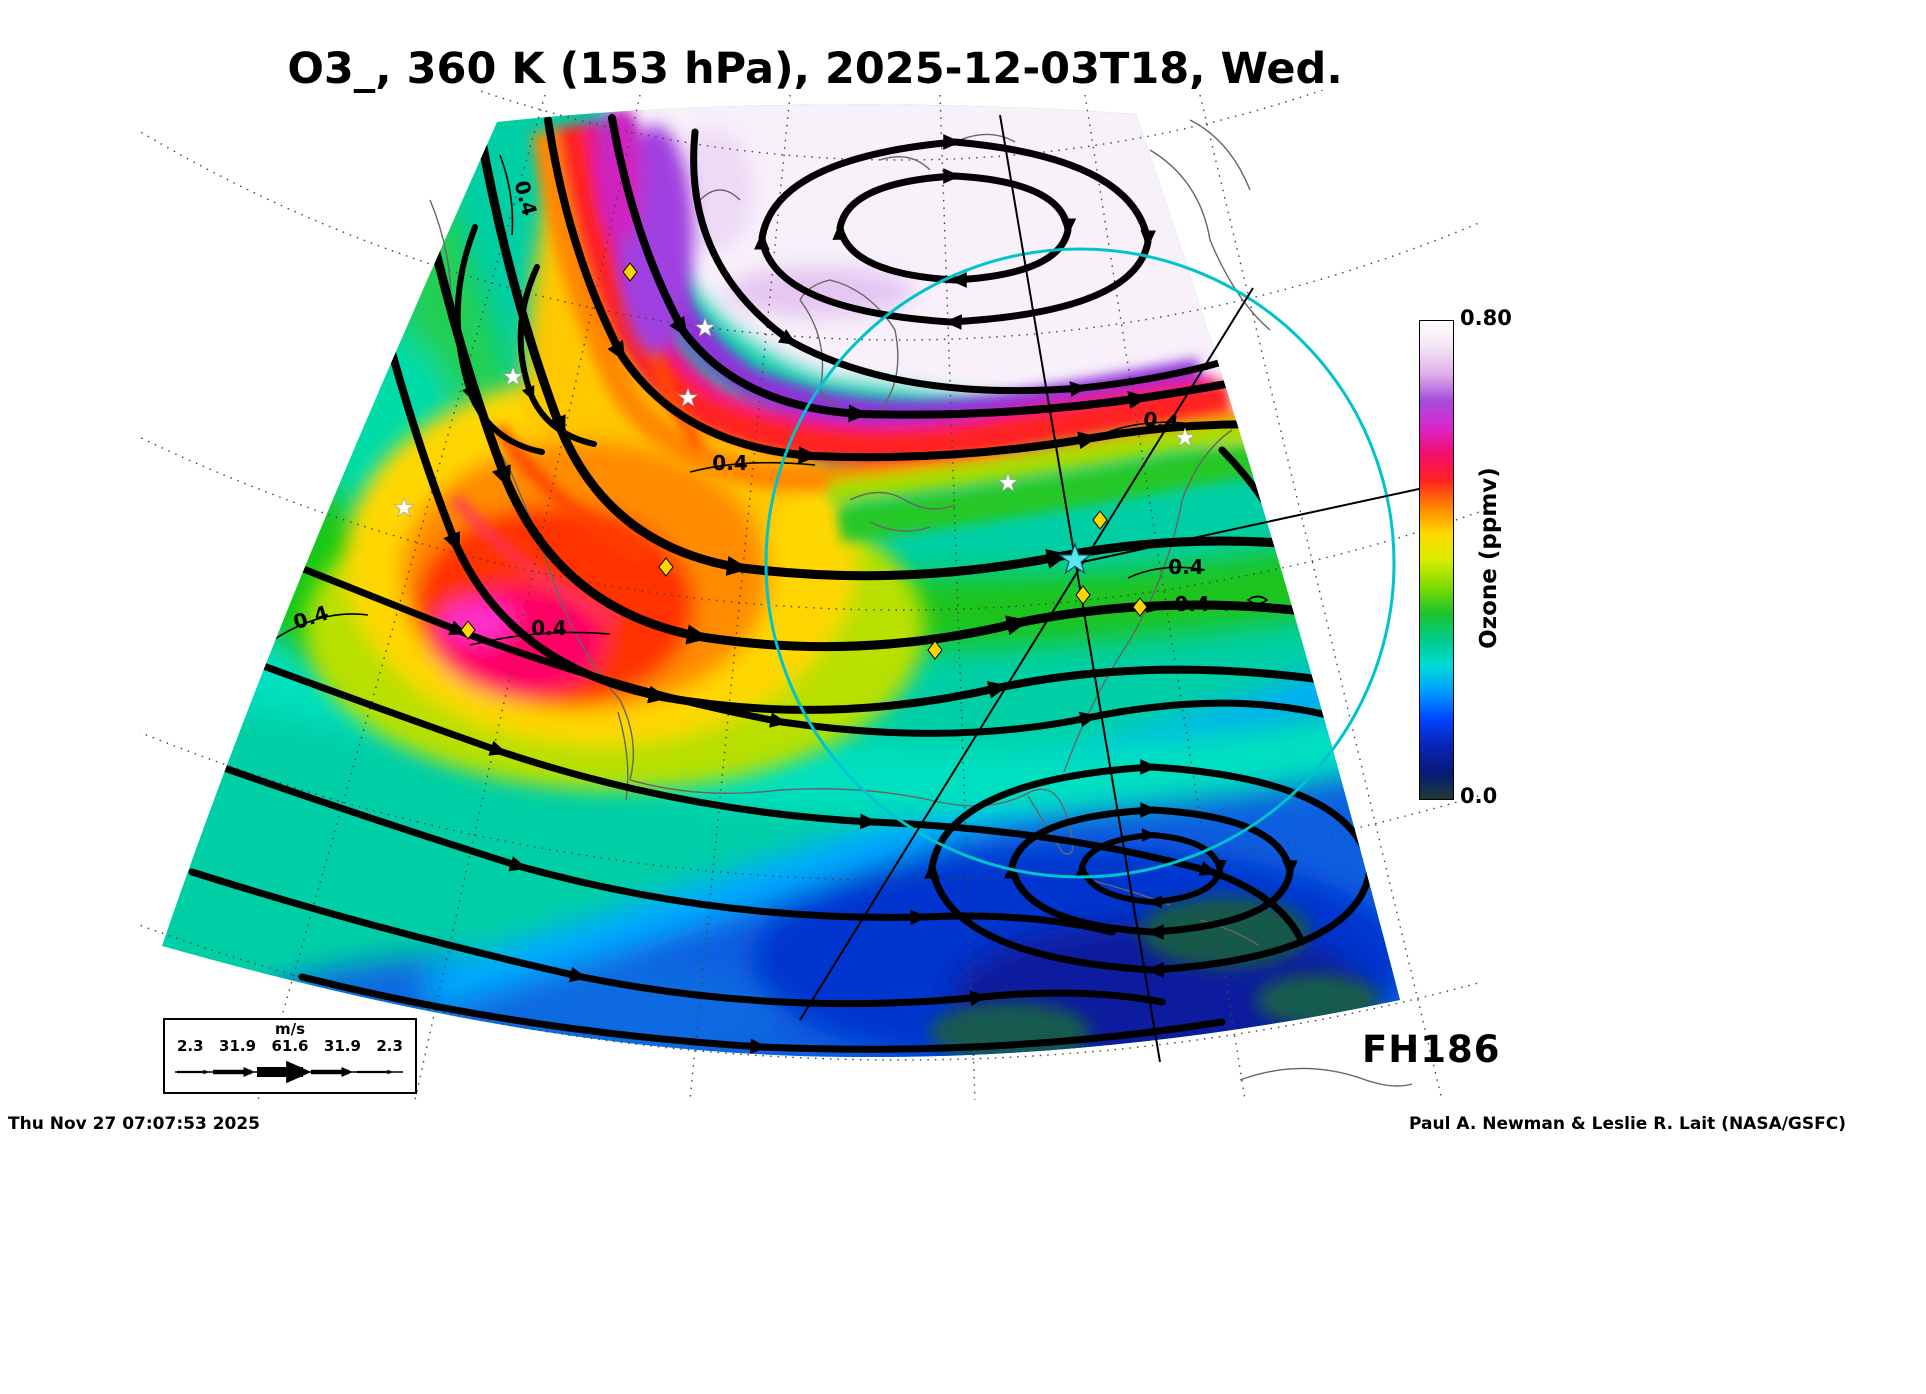 This screenshot has height=1394, width=1926. I want to click on forecast-hour-label: FH186, so click(1431, 1049).